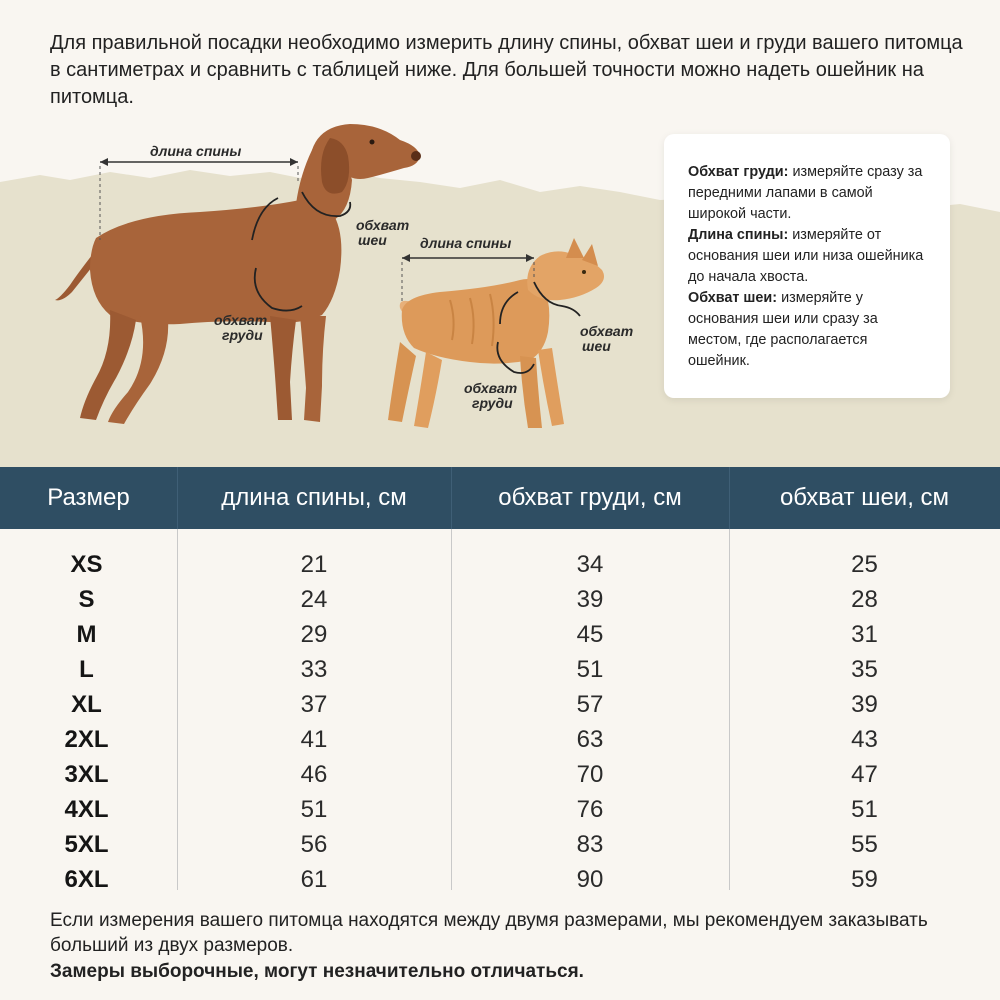 The height and width of the screenshot is (1000, 1000). What do you see at coordinates (86, 634) in the screenshot?
I see `cell-size: M` at bounding box center [86, 634].